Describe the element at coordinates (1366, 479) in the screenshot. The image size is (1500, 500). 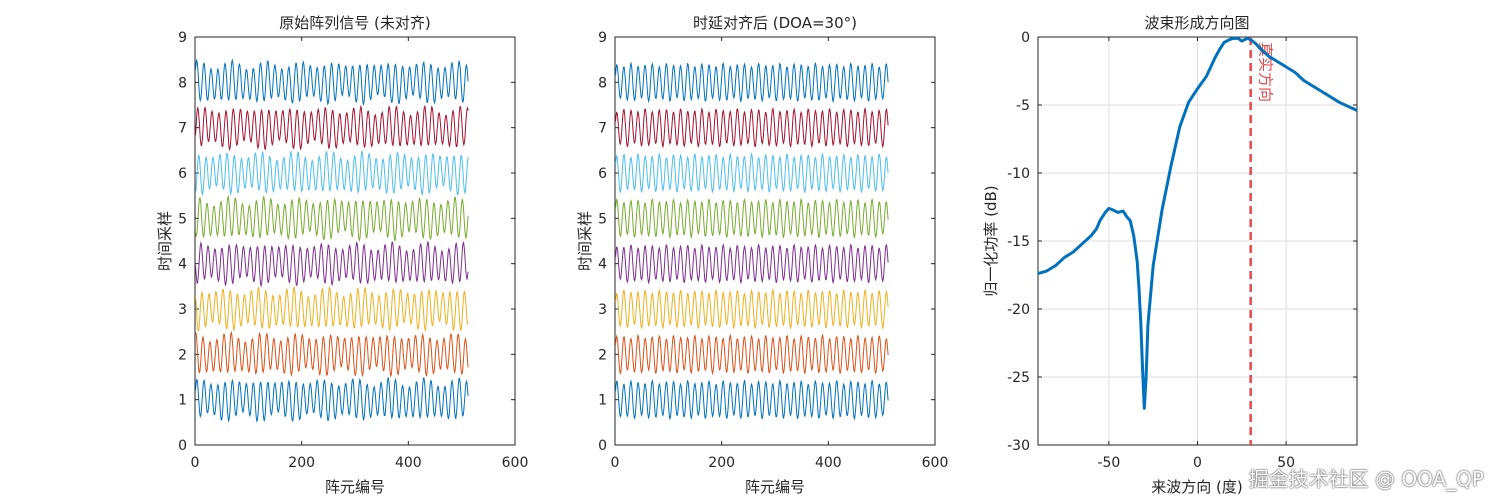
I see `watermark: 掘金技术社区 @ OOA_QP` at that location.